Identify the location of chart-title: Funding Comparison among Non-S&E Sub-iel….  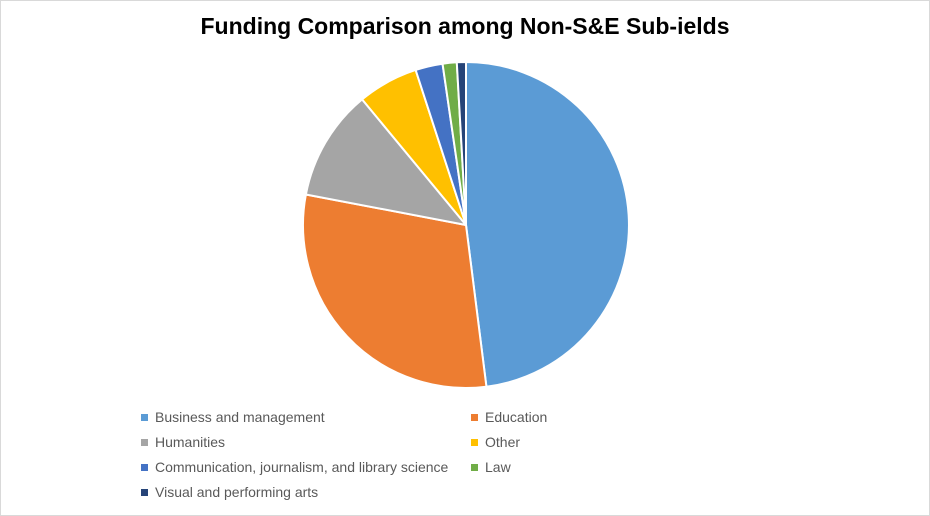
(465, 26).